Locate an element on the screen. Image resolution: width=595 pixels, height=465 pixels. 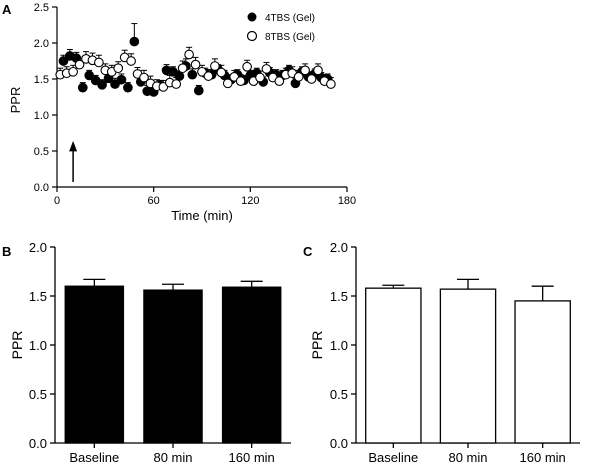
panel-a-y-tick-label: 1.5 is located at coordinates (41, 80).